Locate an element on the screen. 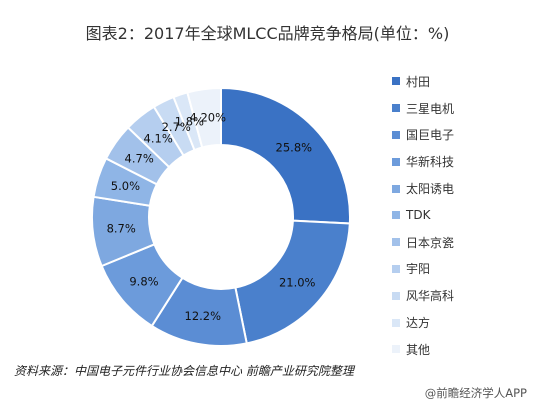 Image resolution: width=535 pixels, height=418 pixels. legend-label: 宇阳 is located at coordinates (418, 269).